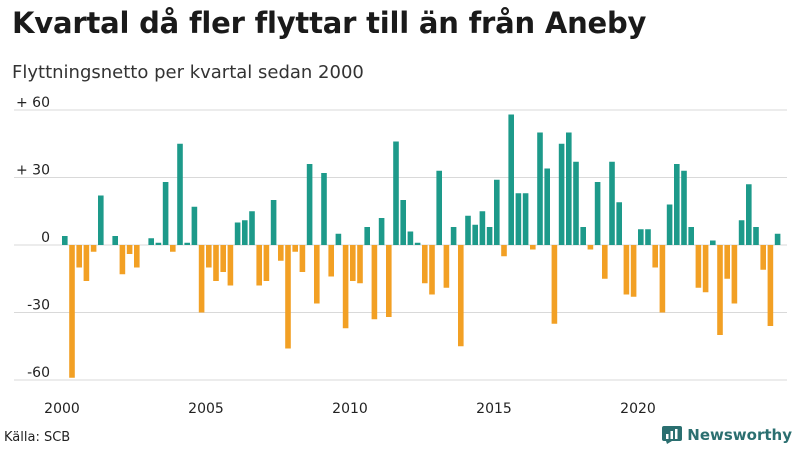  What do you see at coordinates (38, 306) in the screenshot?
I see `y-tick-label: -30` at bounding box center [38, 306].